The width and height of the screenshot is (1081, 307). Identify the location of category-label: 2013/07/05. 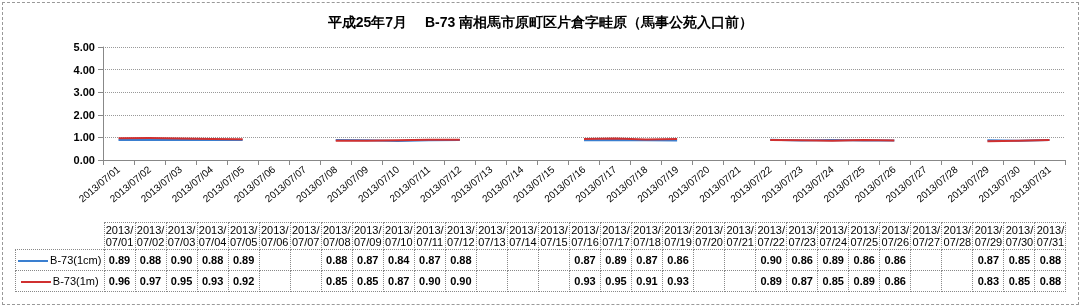
(243, 236).